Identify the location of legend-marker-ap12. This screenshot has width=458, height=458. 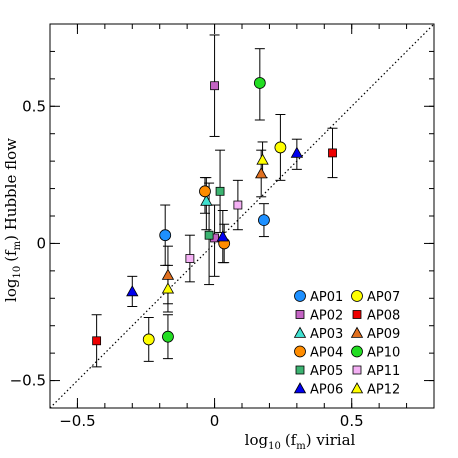
(357, 388).